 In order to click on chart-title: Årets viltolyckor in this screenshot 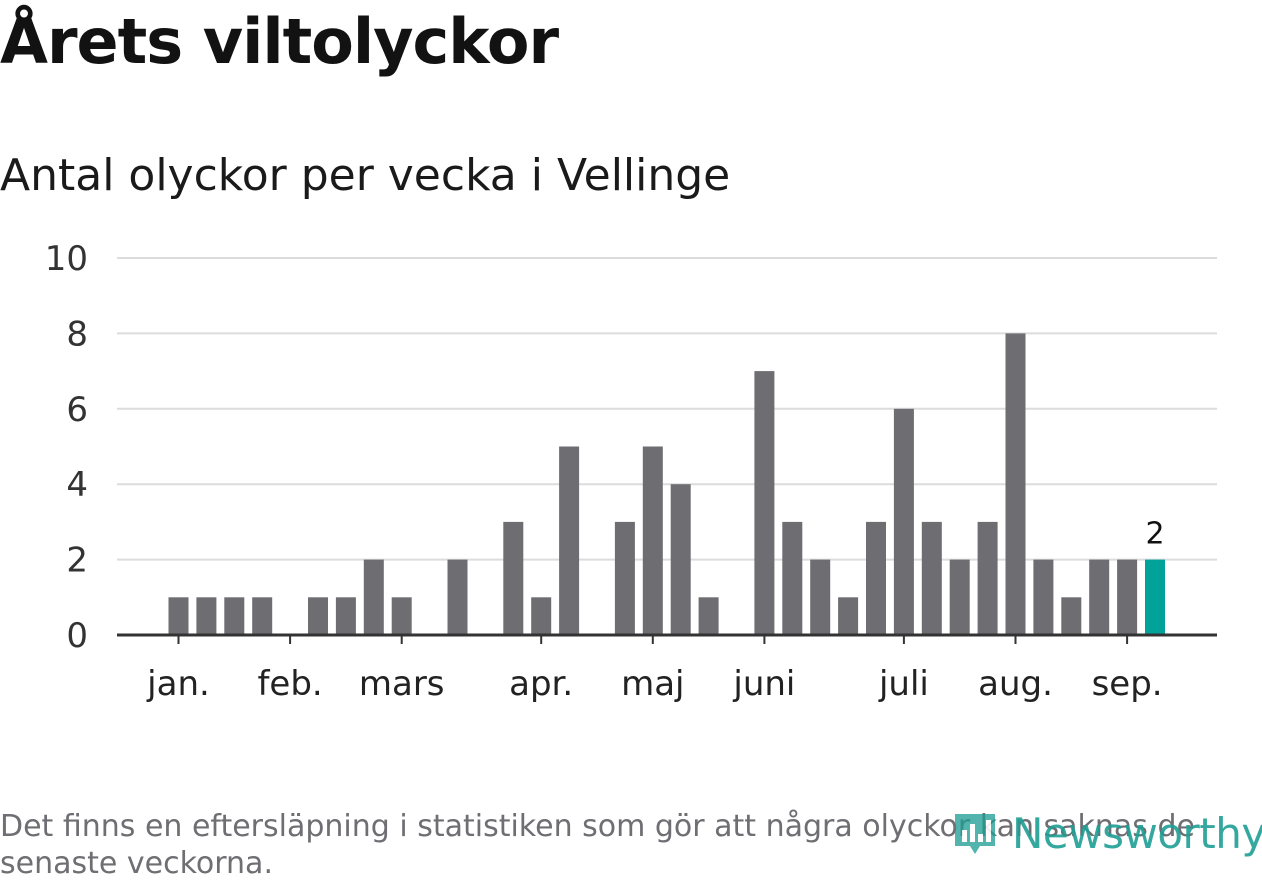, I will do `click(279, 41)`.